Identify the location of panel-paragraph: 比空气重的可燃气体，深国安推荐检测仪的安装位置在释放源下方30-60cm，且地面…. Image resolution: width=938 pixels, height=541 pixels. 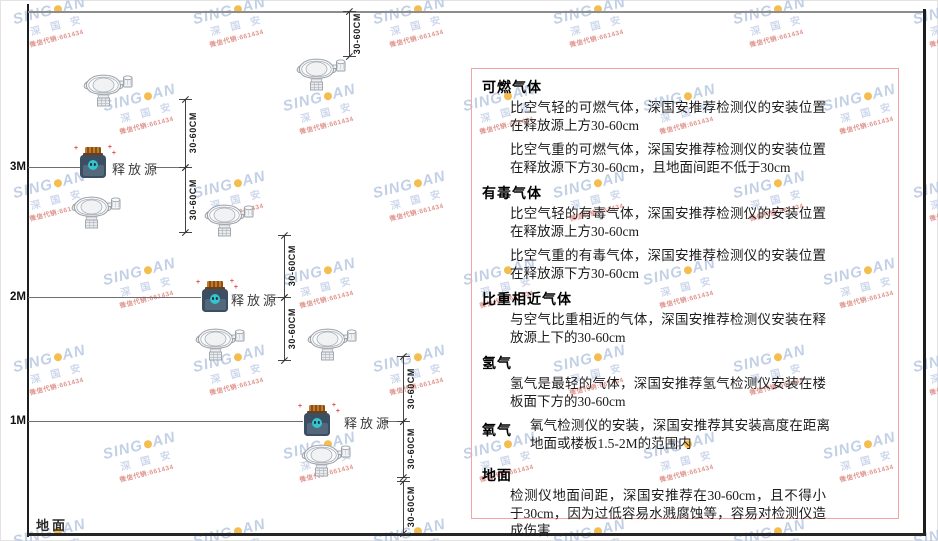
(668, 158).